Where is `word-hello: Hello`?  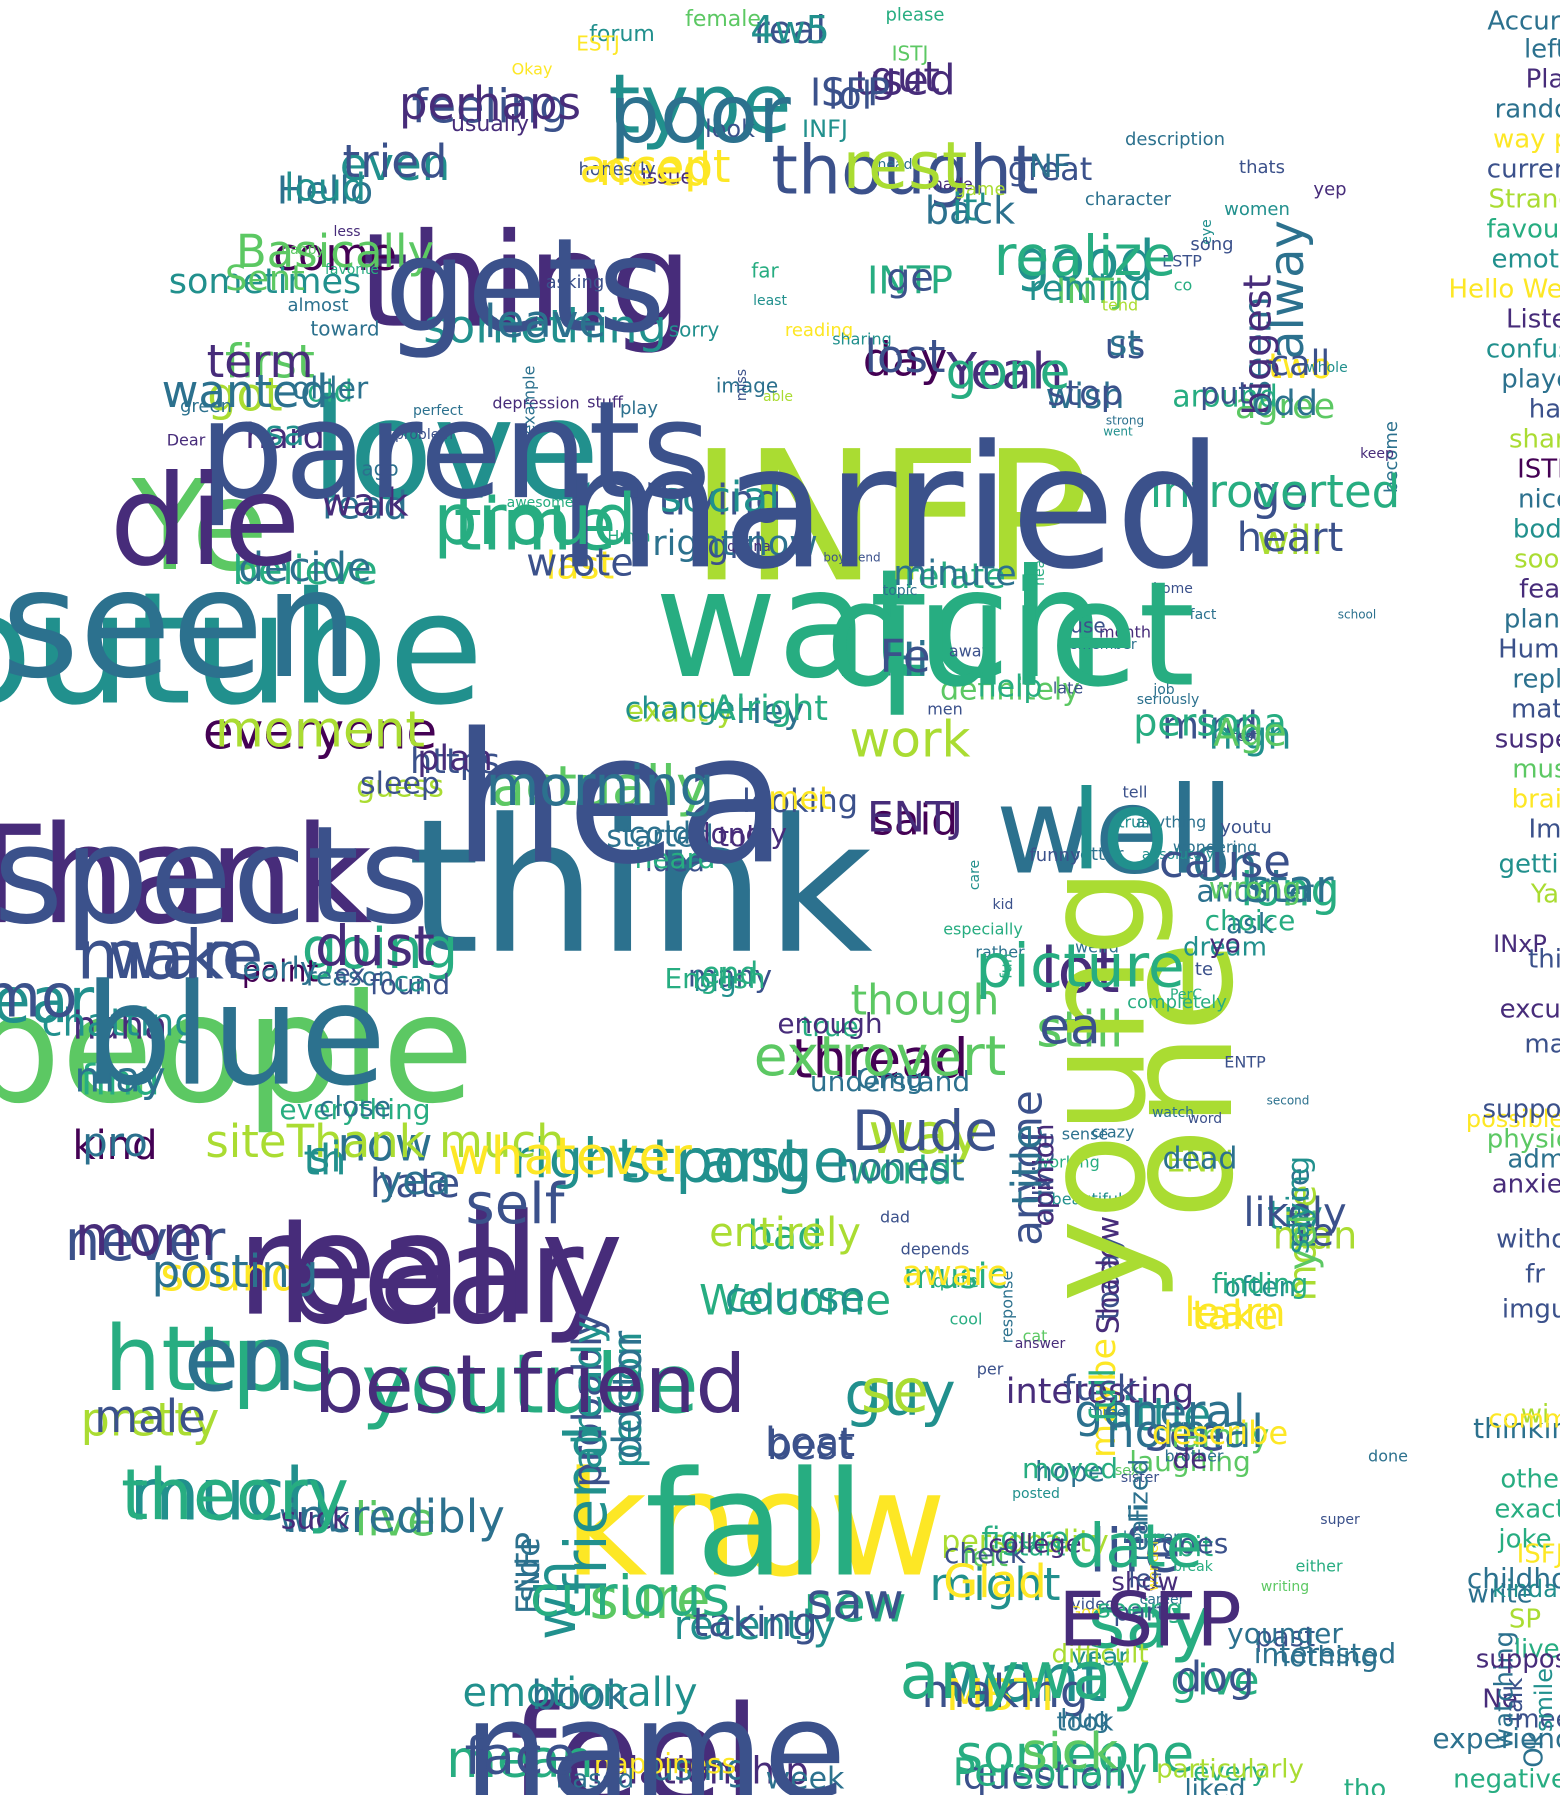 word-hello: Hello is located at coordinates (325, 191).